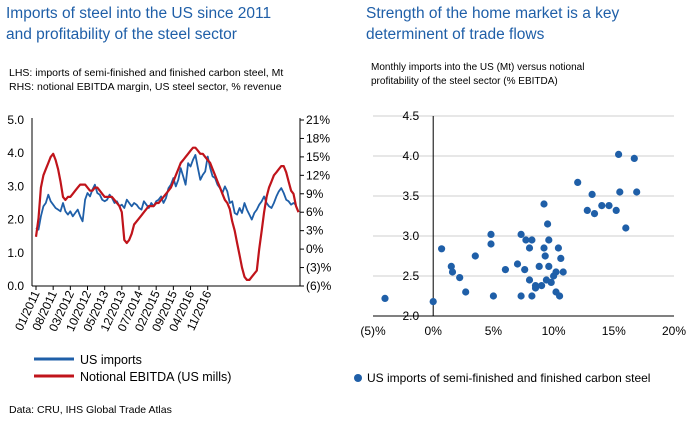 The image size is (698, 424). I want to click on left-title-line1: Imports of steel into the US since 2011, so click(139, 13).